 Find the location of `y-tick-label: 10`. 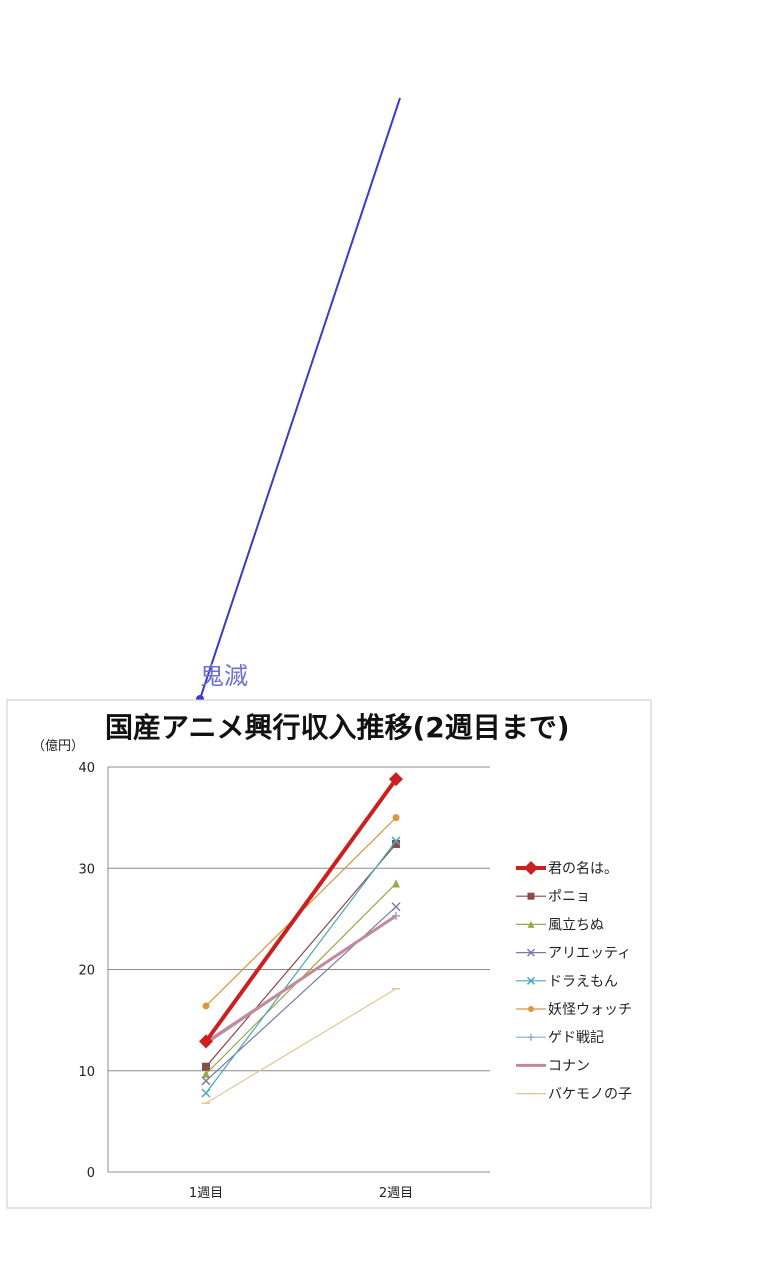

y-tick-label: 10 is located at coordinates (86, 1072).